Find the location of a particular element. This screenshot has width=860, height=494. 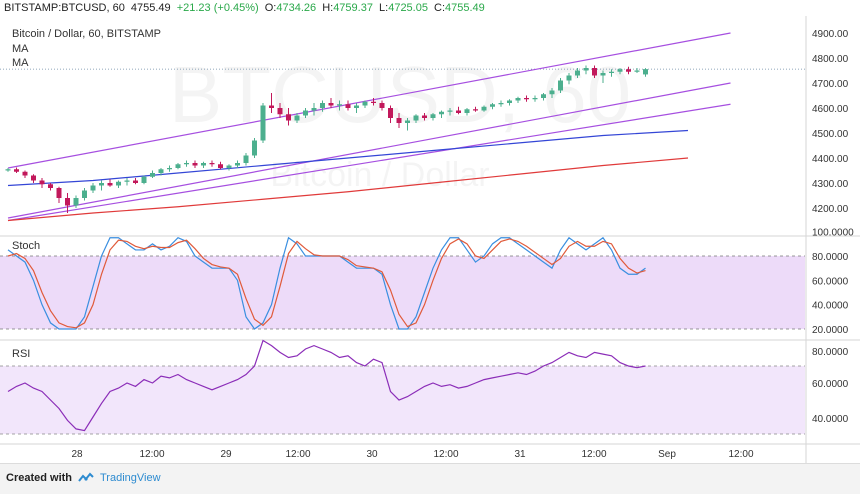

time-tick-label: 30 is located at coordinates (372, 454).